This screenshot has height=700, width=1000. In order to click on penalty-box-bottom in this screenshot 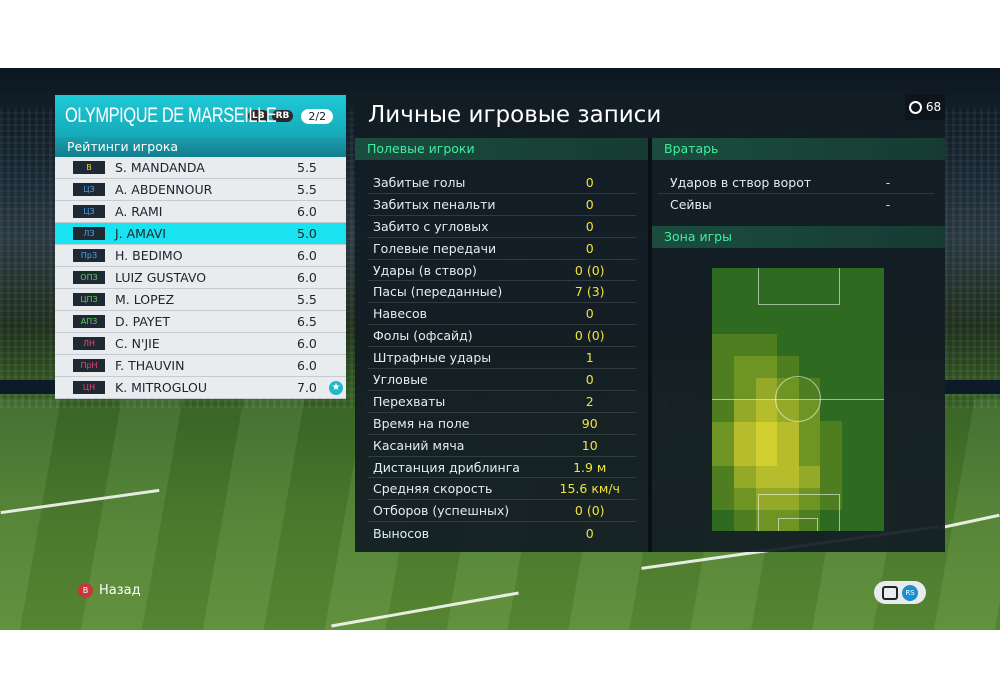, I will do `click(799, 512)`.